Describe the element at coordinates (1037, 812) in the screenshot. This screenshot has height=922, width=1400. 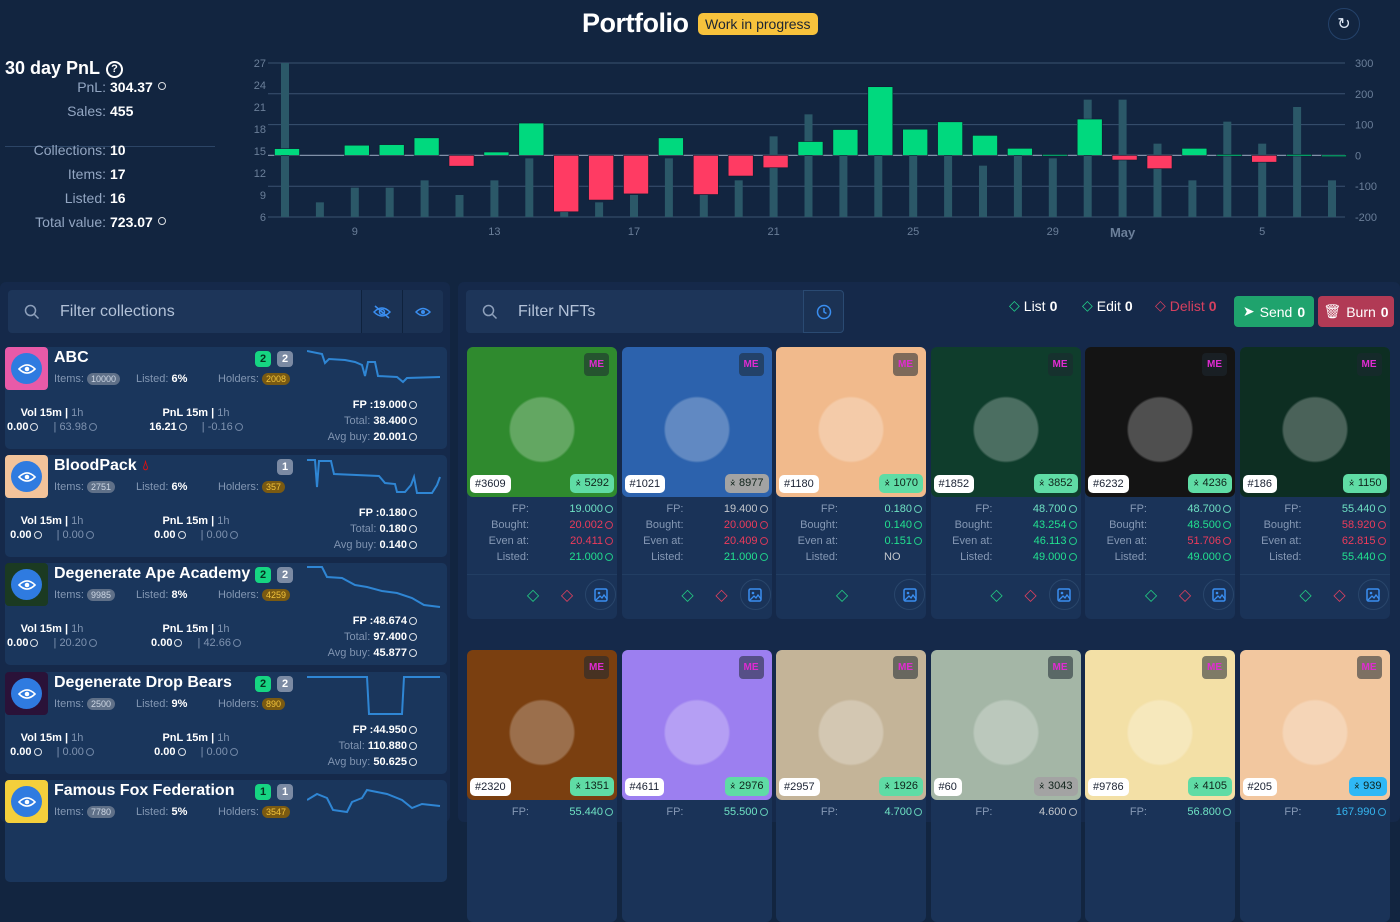
I see `stat-value: 4.600` at that location.